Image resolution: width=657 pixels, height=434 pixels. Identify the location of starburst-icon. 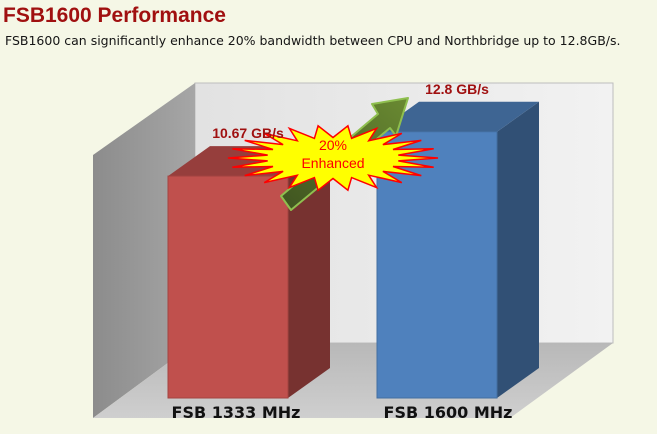
(333, 158).